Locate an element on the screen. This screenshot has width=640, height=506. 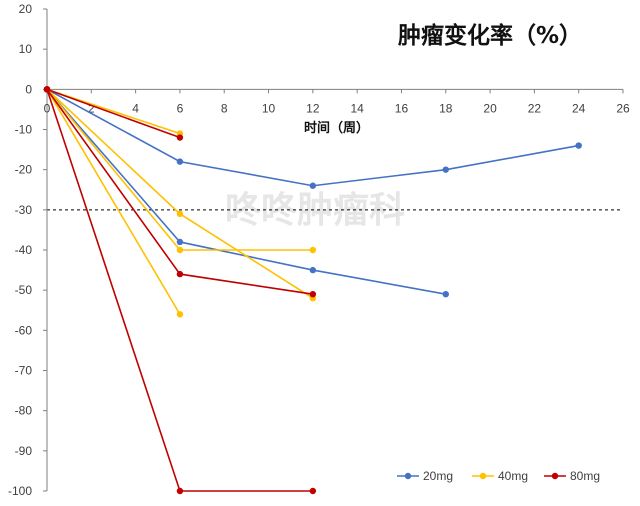
x-axis-label: 时间（周） is located at coordinates (336, 128).